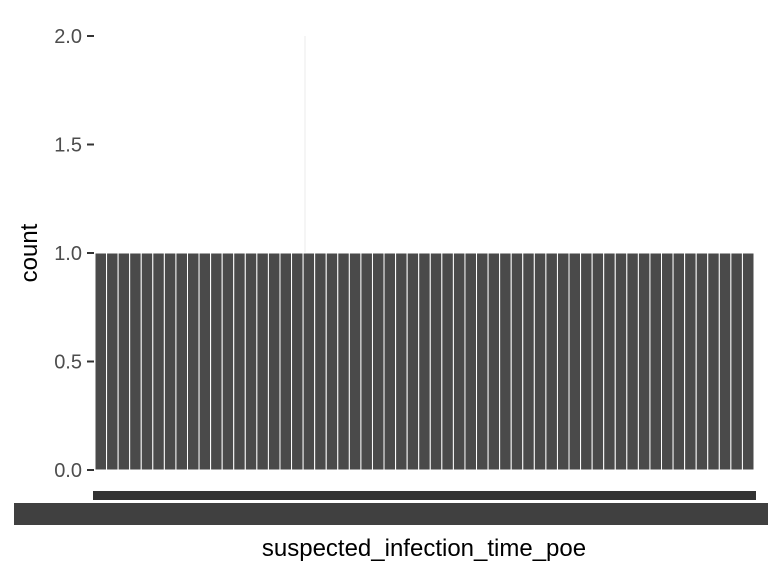  I want to click on x-axis-title: suspected_infection_time_poe, so click(424, 548).